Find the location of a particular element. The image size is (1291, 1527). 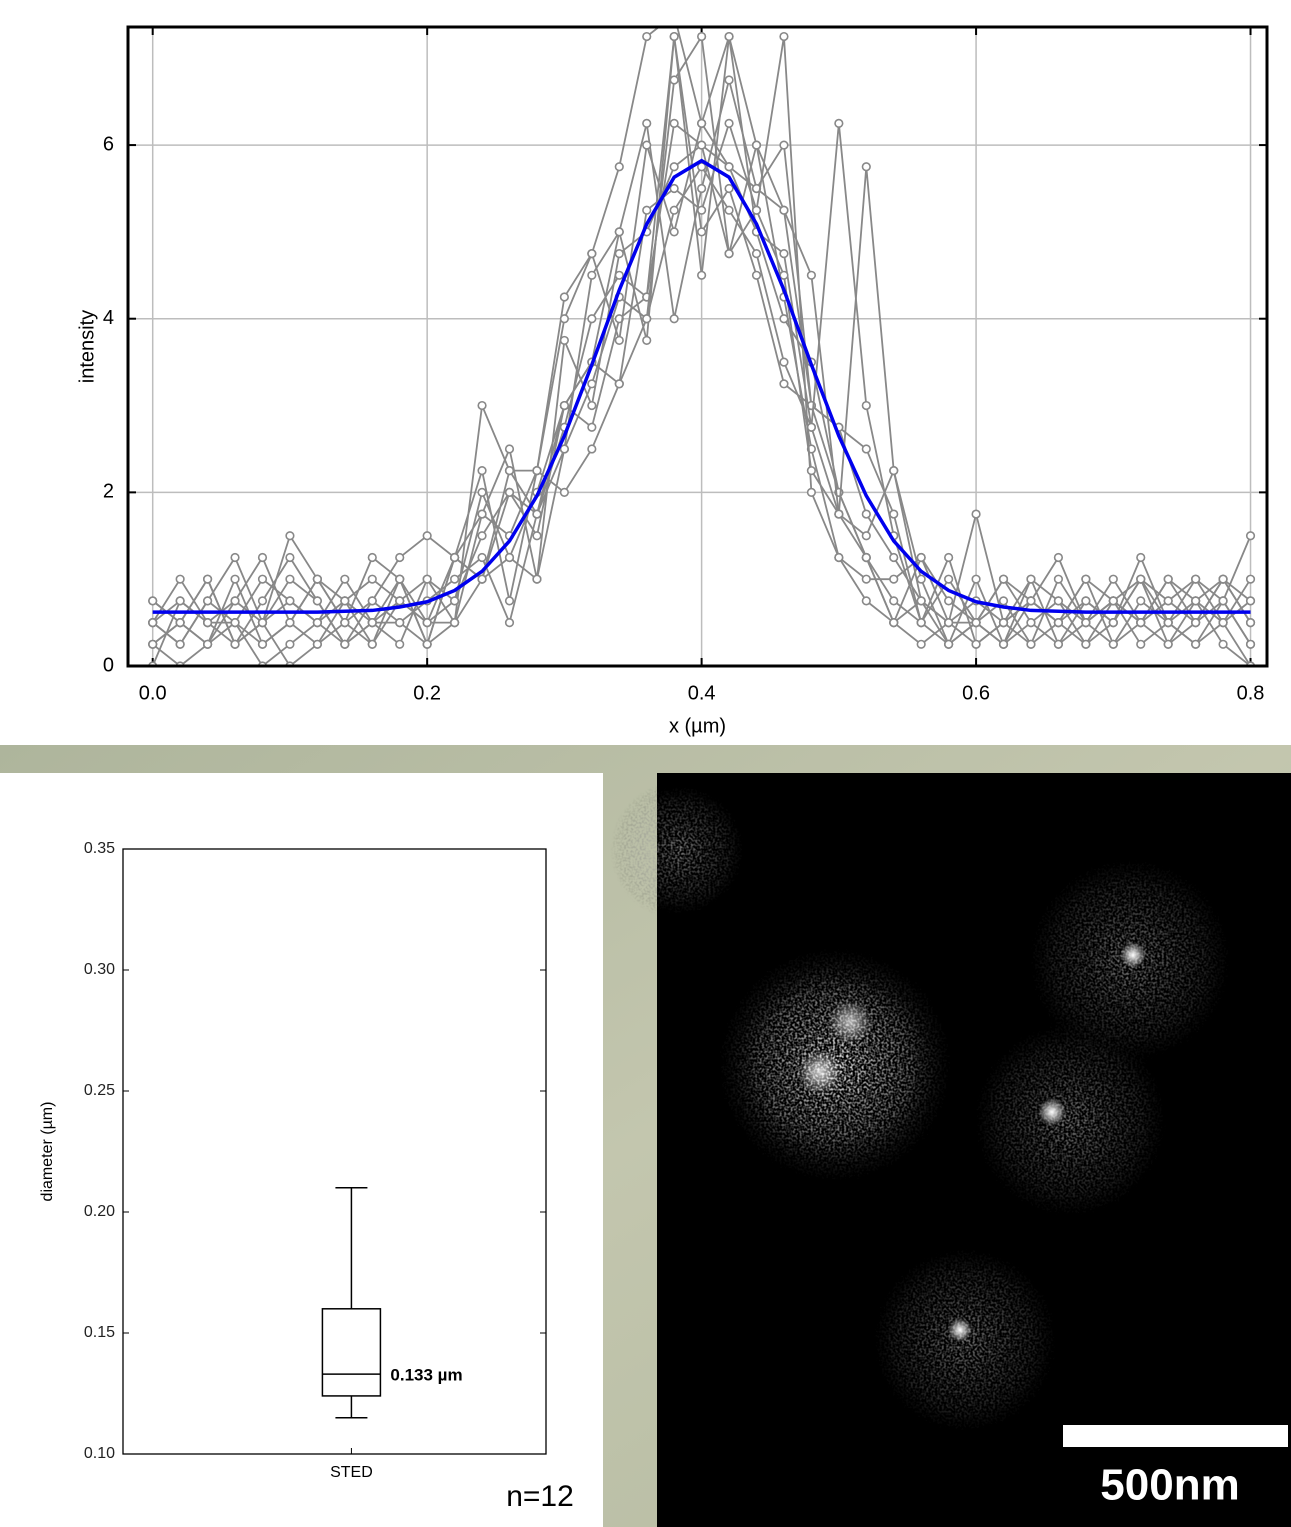

y-tick-label: 0 is located at coordinates (108, 665).